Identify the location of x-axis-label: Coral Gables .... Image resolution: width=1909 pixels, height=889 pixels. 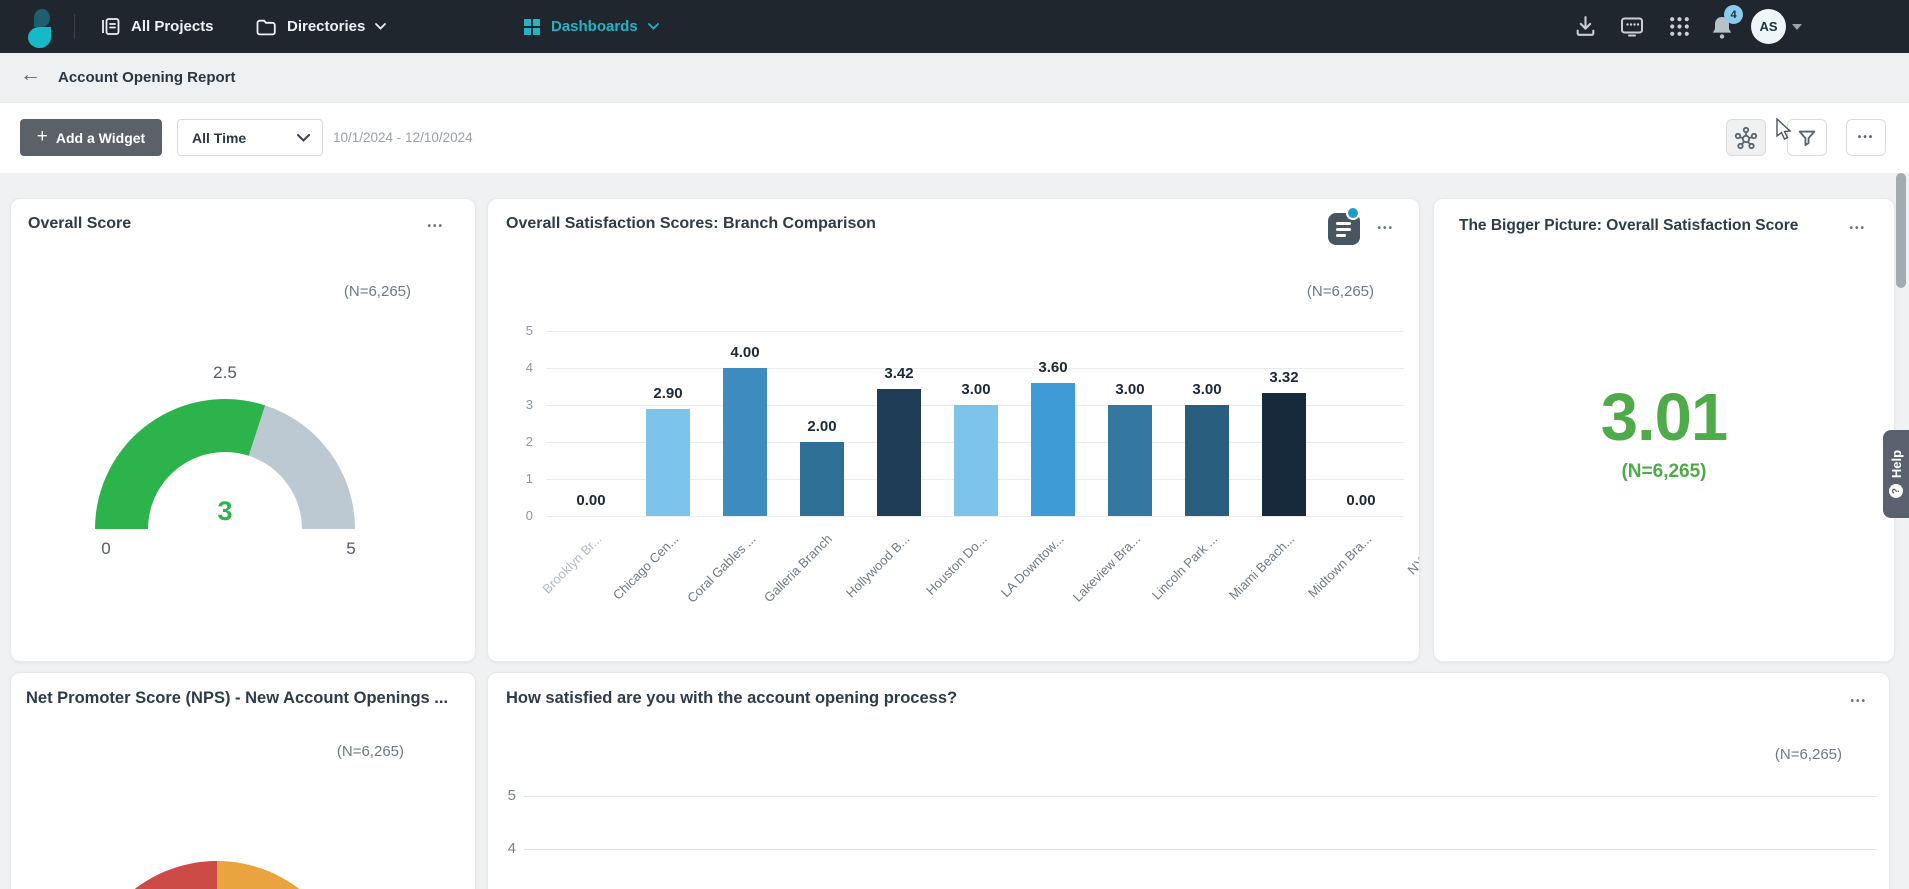
(721, 568).